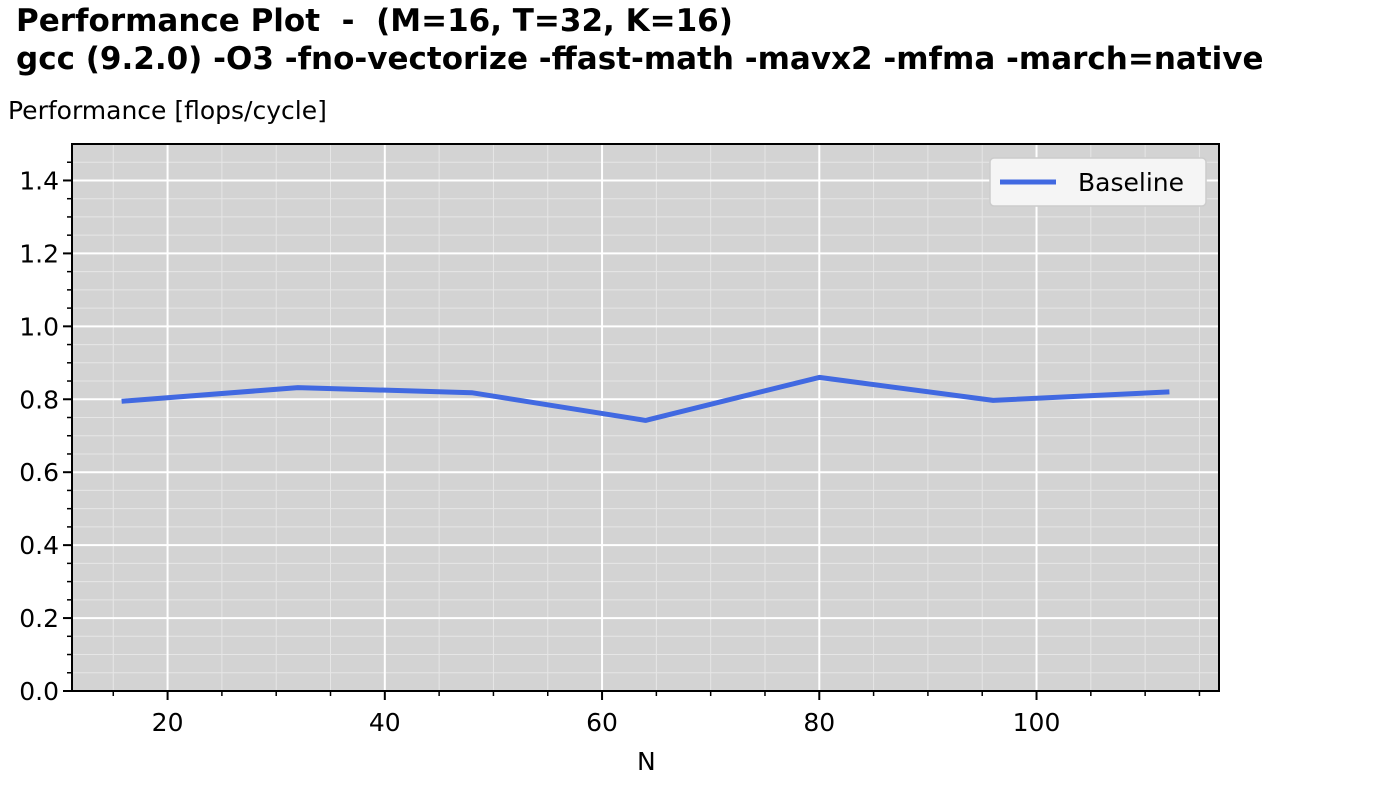  Describe the element at coordinates (39, 691) in the screenshot. I see `y-tick-label: 0.0` at that location.